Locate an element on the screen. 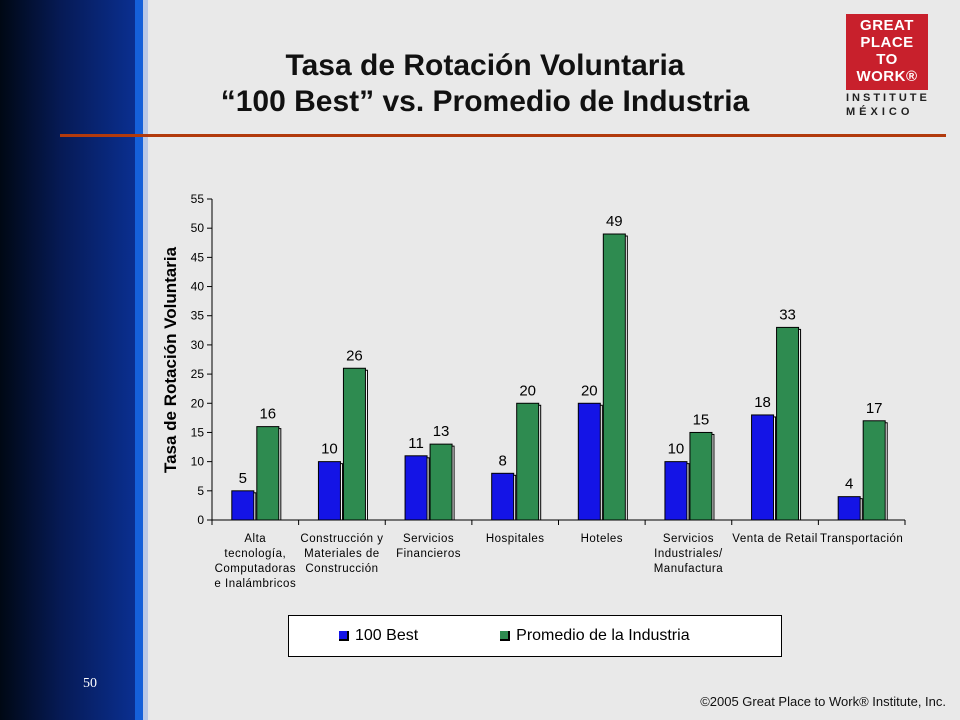  data-label-promedio: 49 is located at coordinates (614, 221).